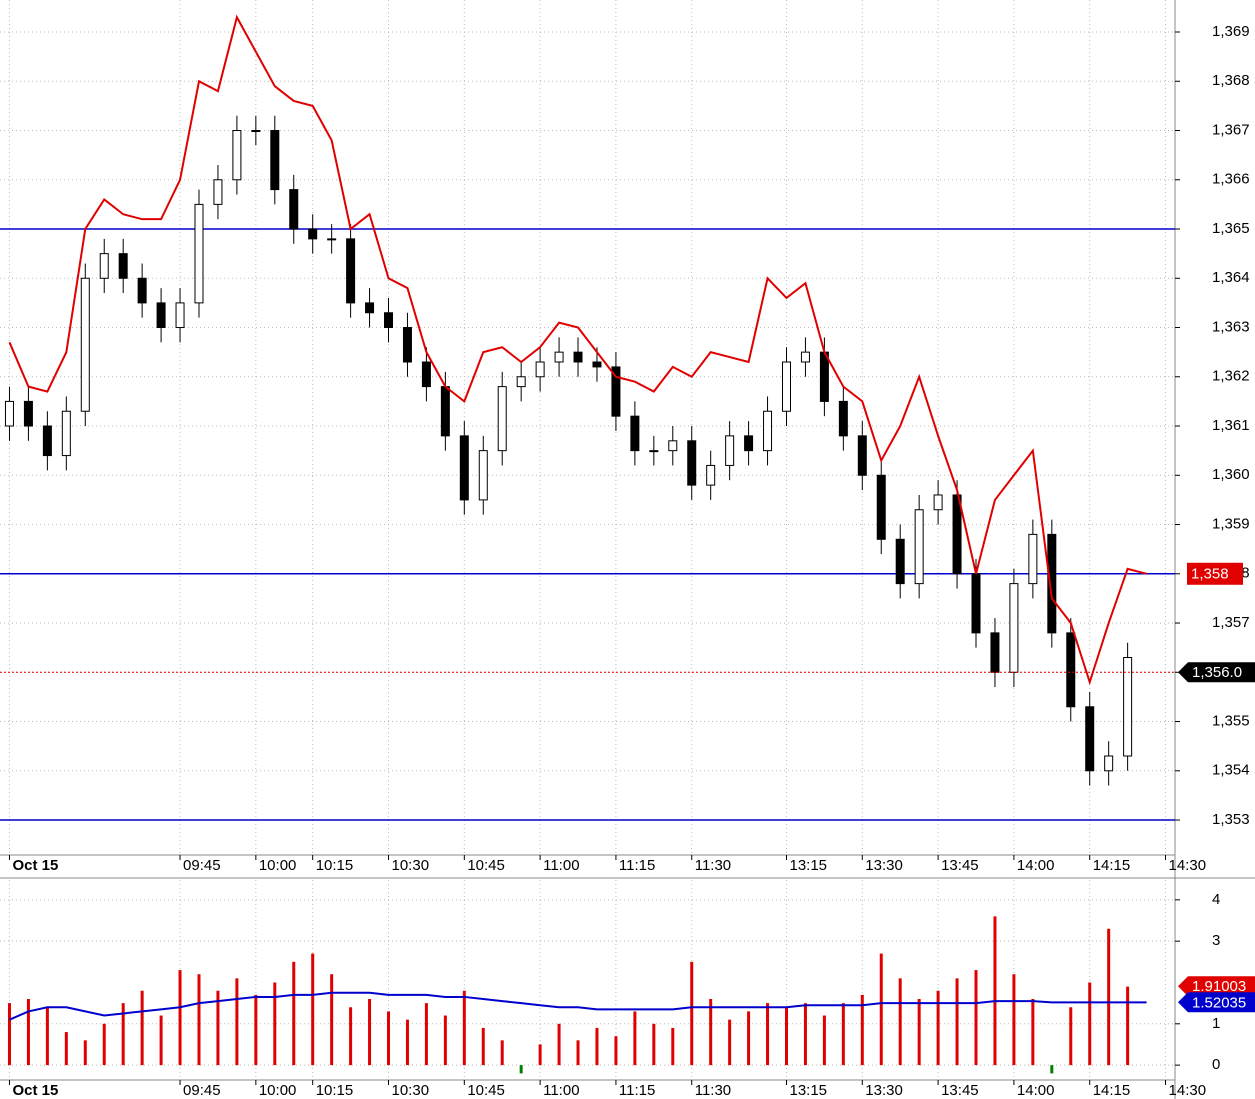  I want to click on price-tag-label: 1.91003, so click(1219, 986).